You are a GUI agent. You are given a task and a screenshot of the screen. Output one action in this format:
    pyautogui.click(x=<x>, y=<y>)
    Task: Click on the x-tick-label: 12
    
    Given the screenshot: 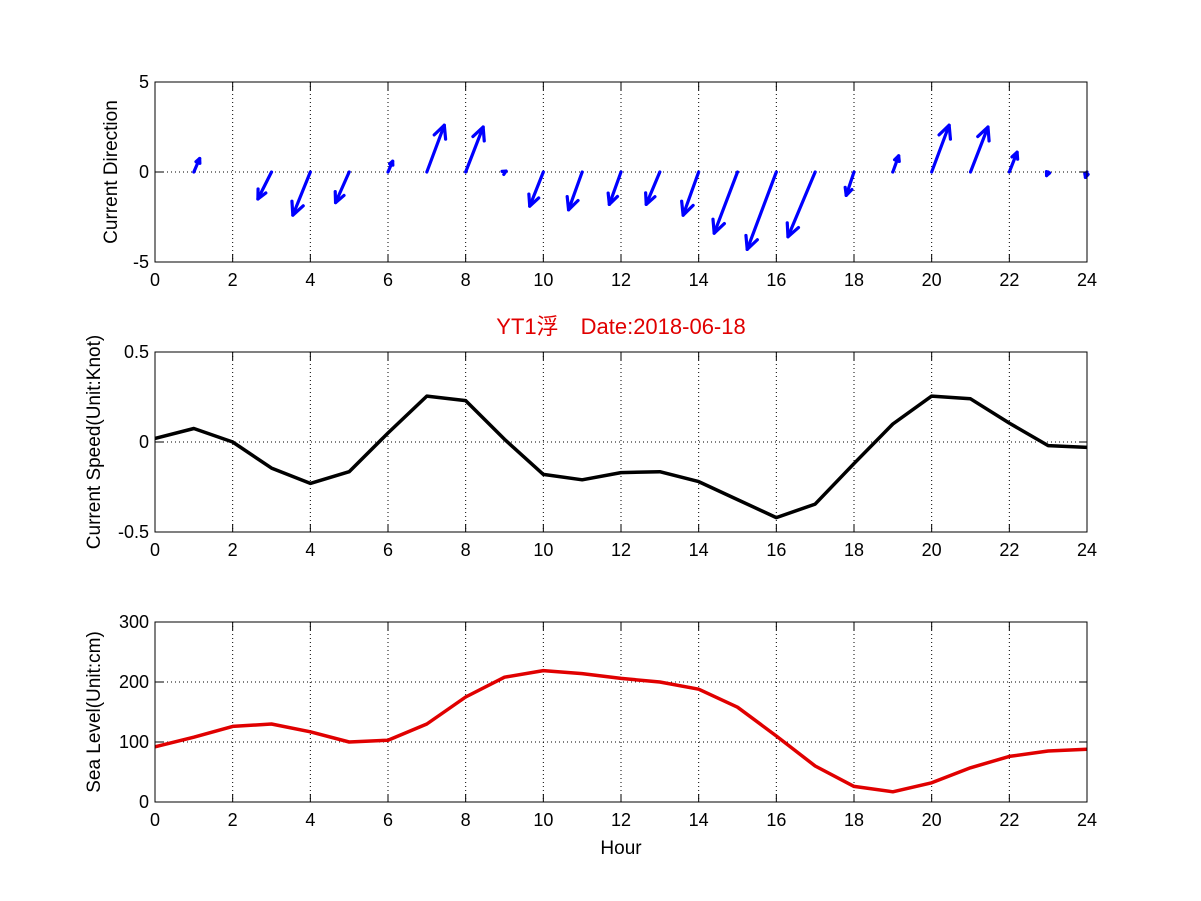 What is the action you would take?
    pyautogui.click(x=621, y=820)
    